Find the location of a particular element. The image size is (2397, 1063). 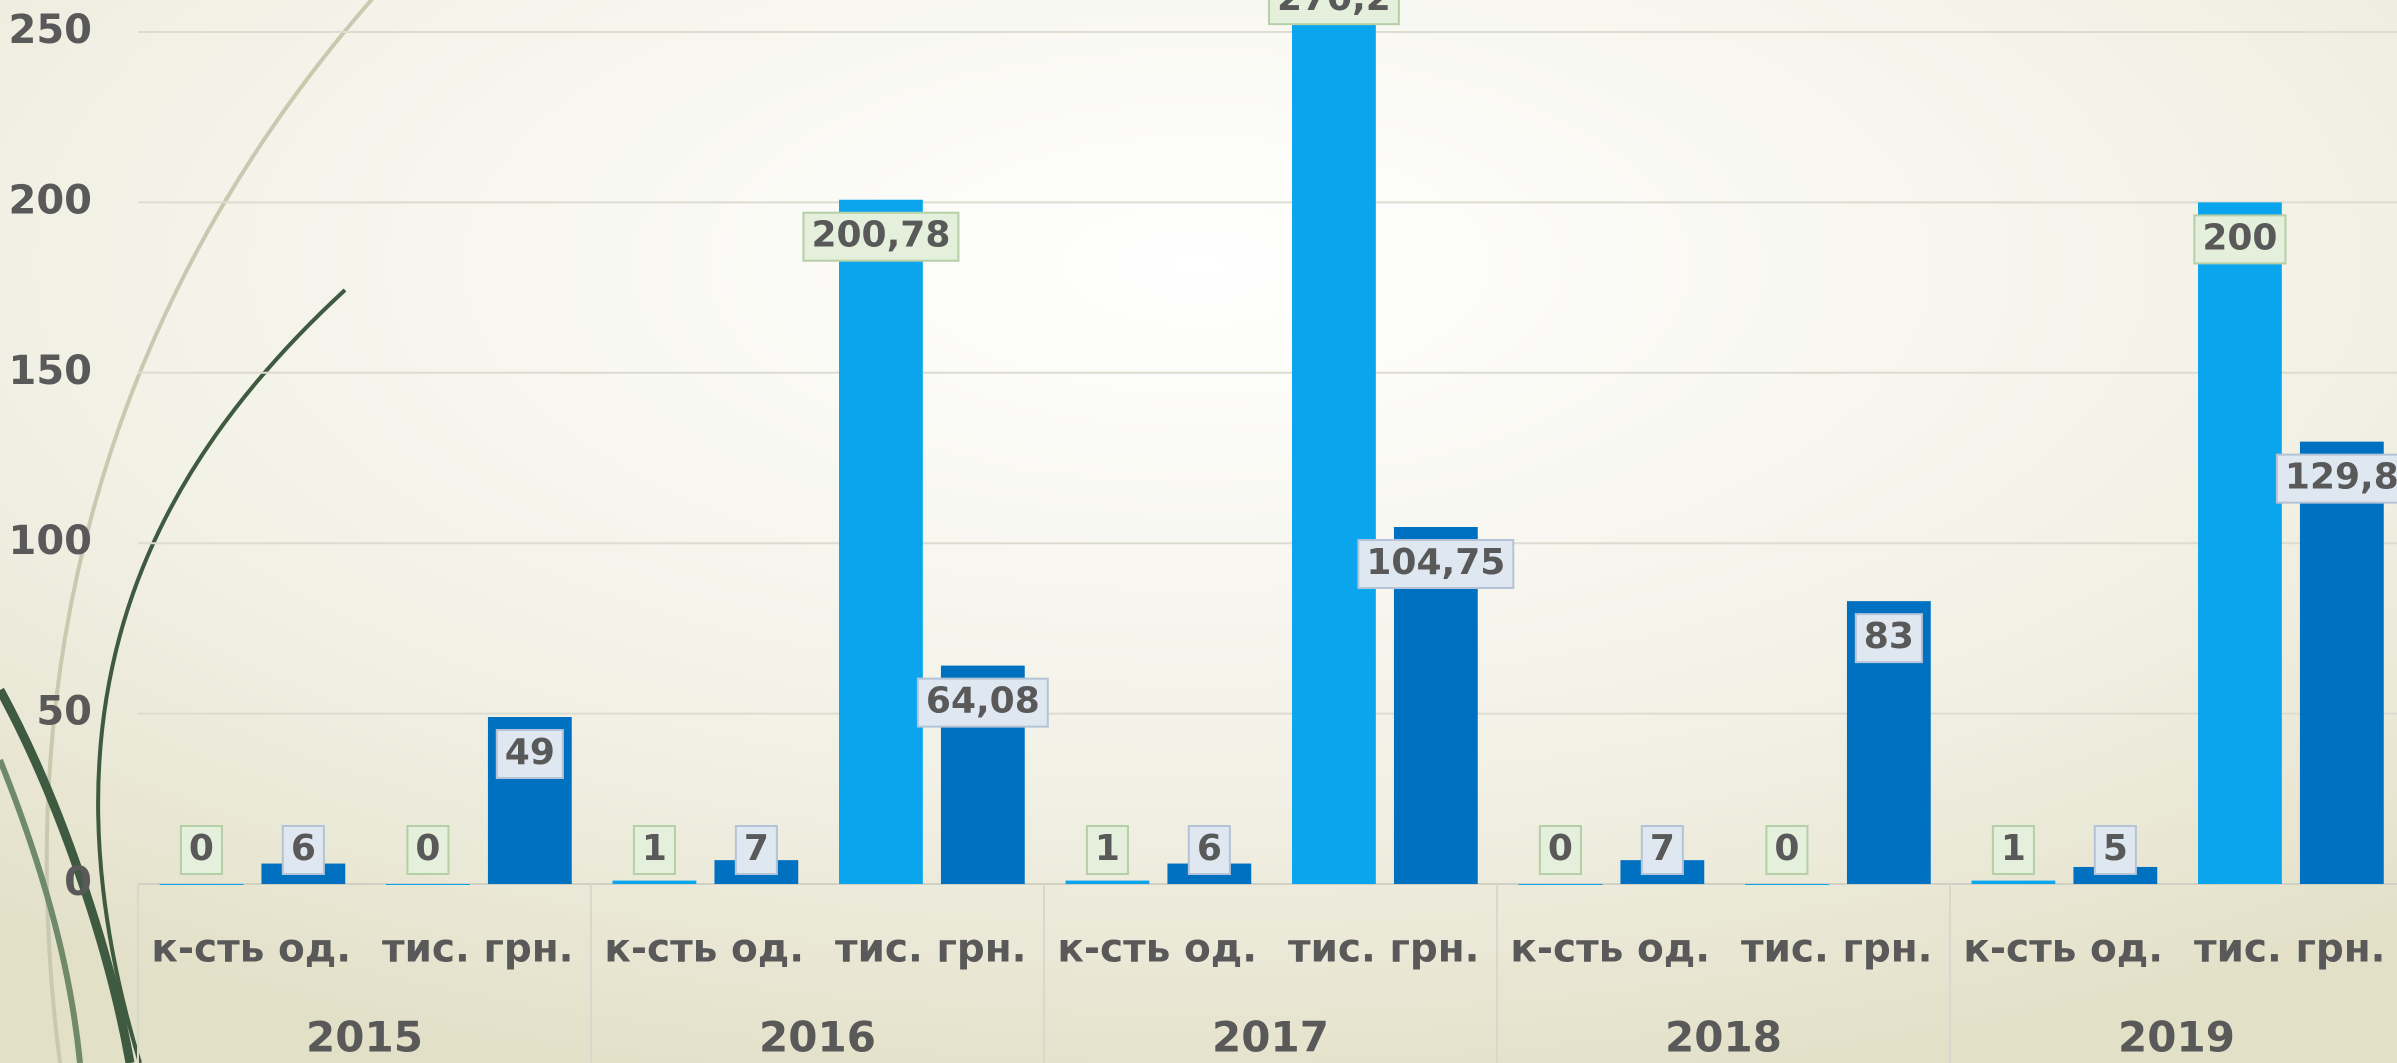

y-tick-label: 200 is located at coordinates (51, 200).